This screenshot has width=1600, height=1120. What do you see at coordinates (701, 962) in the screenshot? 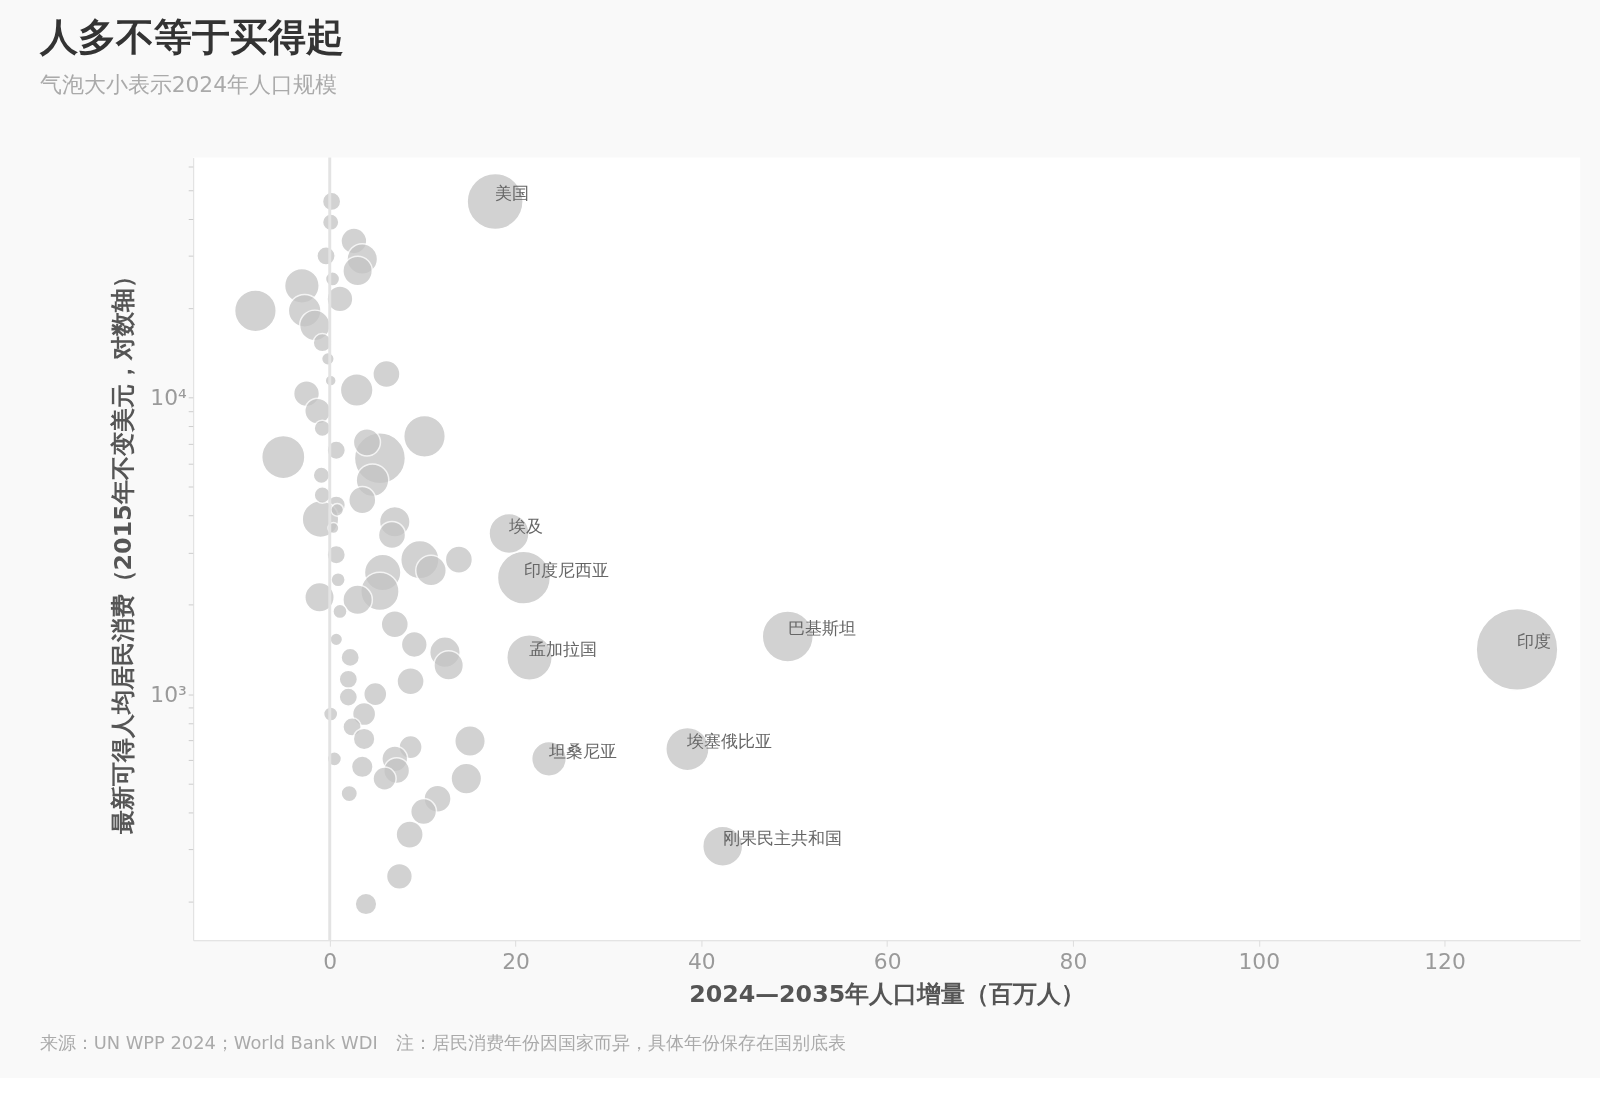
I see `x-tick-label: 40` at bounding box center [701, 962].